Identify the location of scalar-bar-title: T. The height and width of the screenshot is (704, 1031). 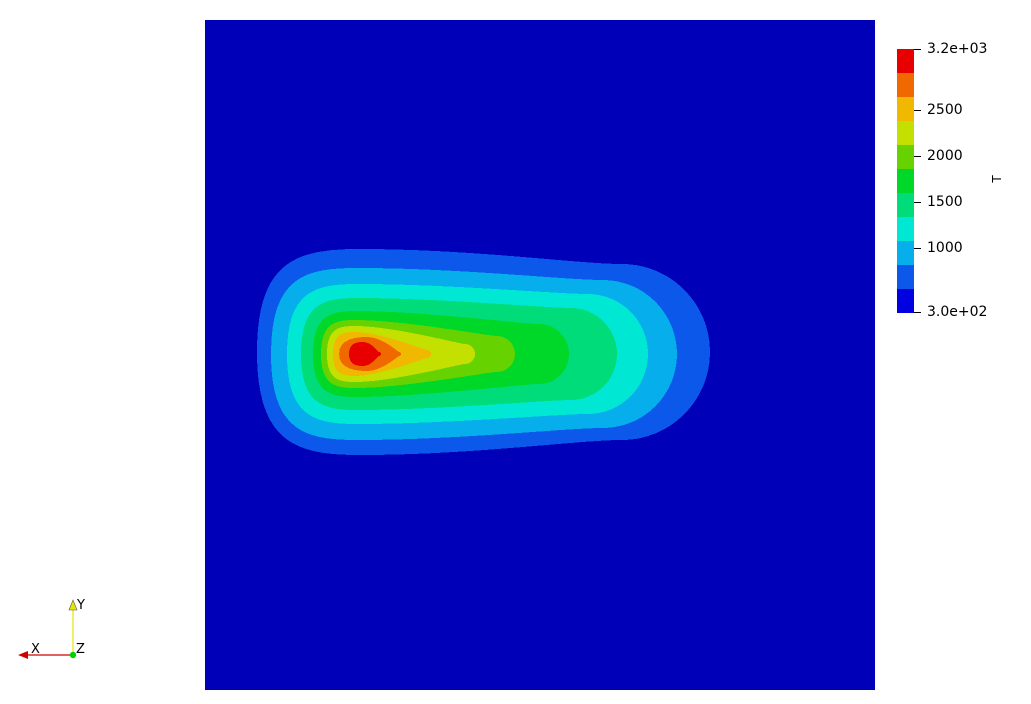
(997, 179).